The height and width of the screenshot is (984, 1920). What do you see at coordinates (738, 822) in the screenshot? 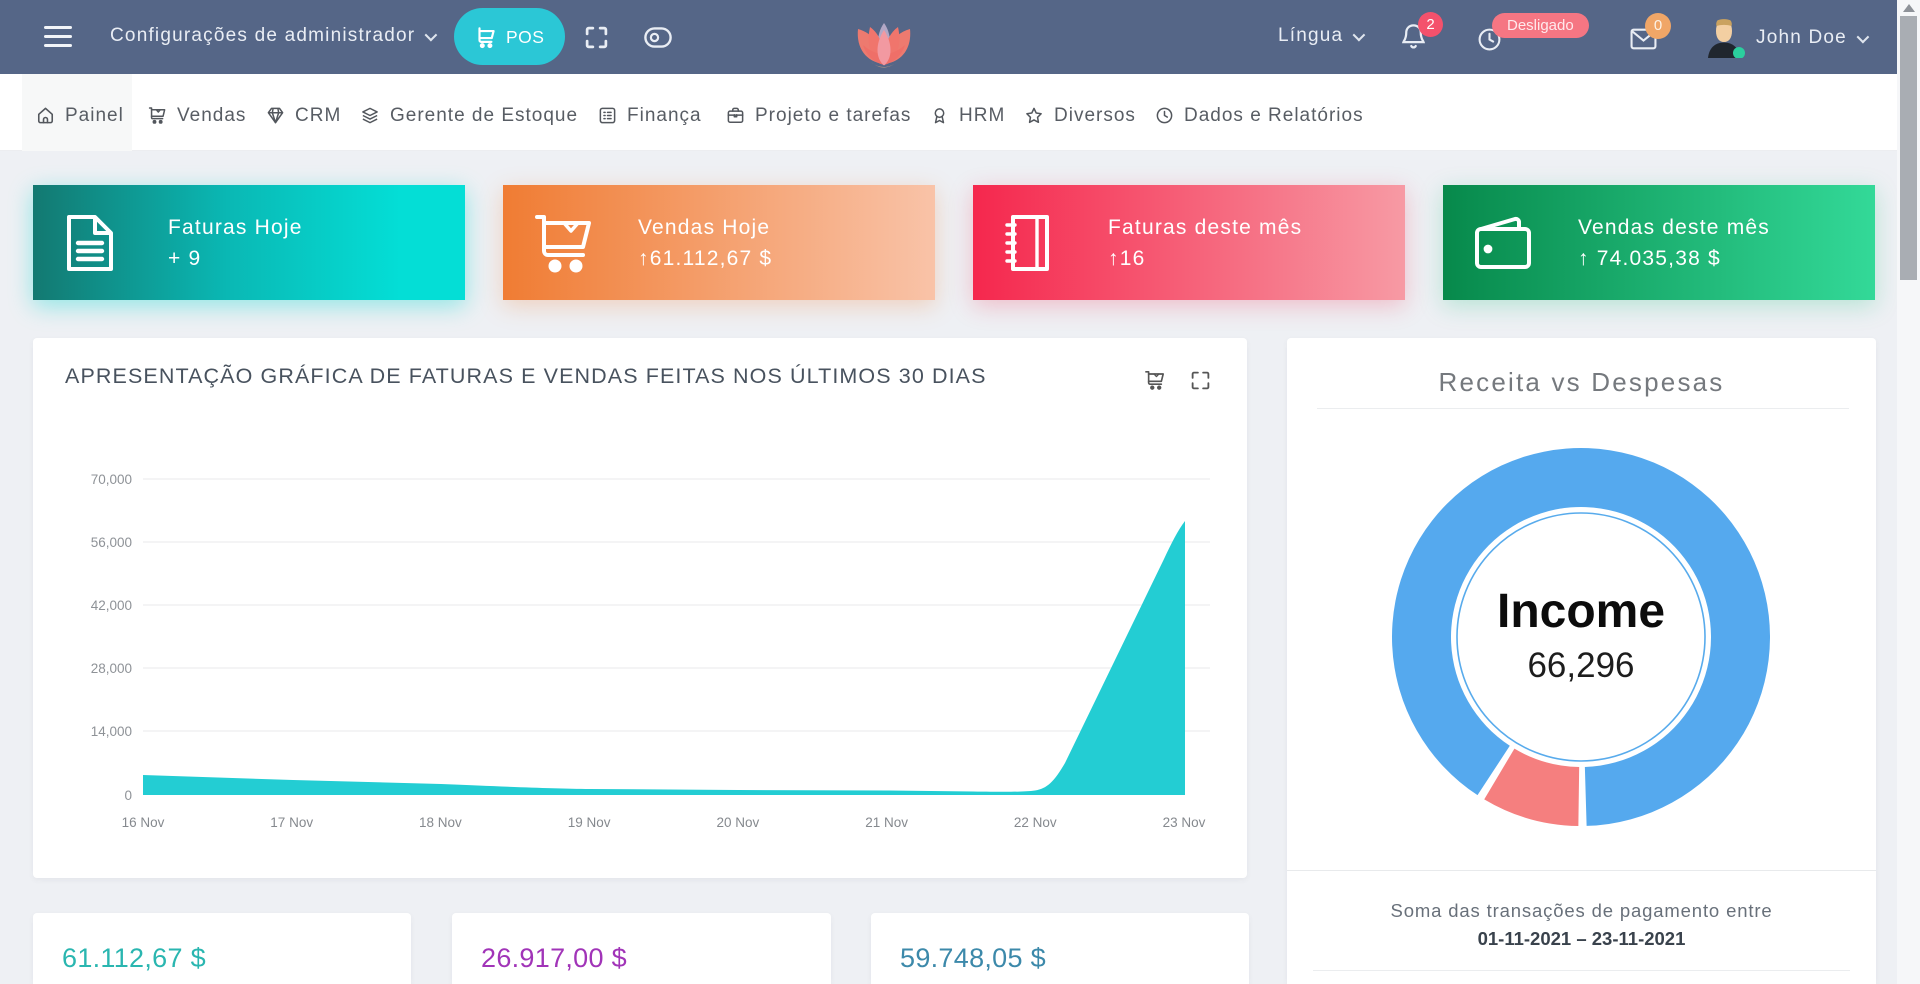
I see `svg-text: 20 Nov` at bounding box center [738, 822].